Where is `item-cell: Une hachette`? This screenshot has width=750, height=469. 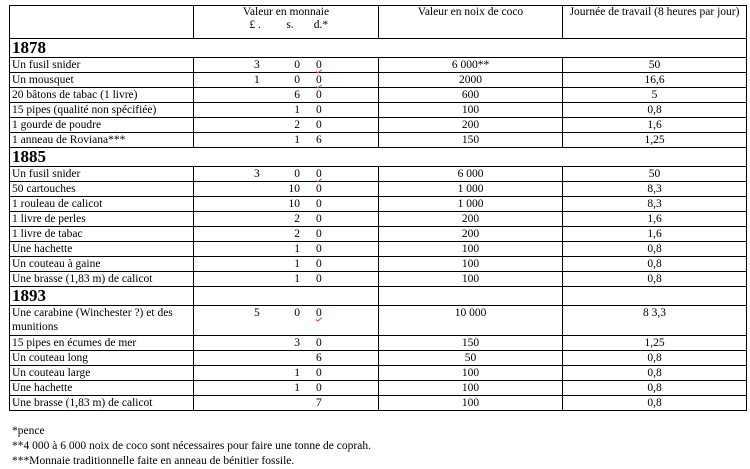
item-cell: Une hachette is located at coordinates (101, 249).